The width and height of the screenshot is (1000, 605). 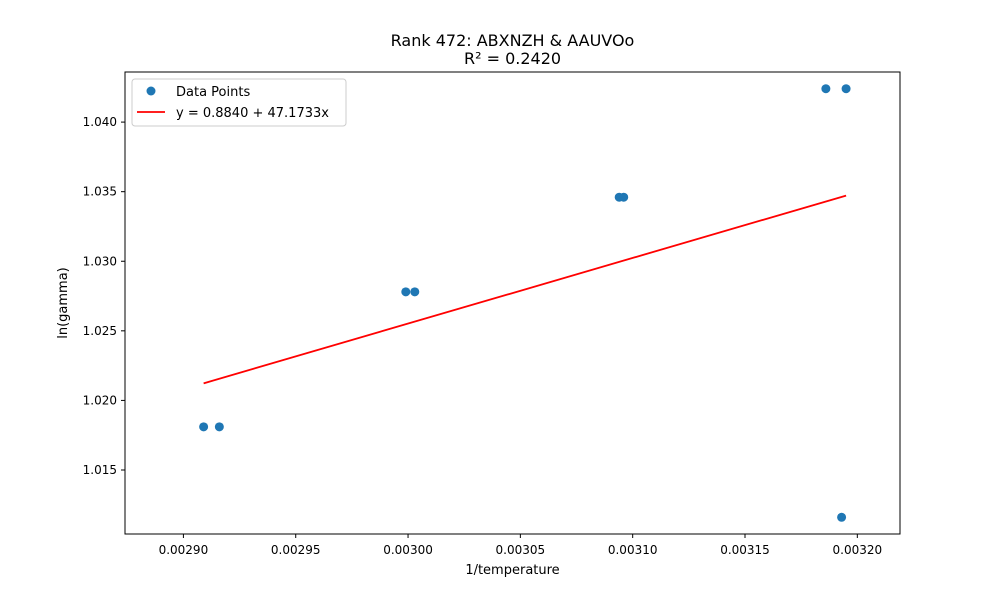 I want to click on legend-box, so click(x=239, y=102).